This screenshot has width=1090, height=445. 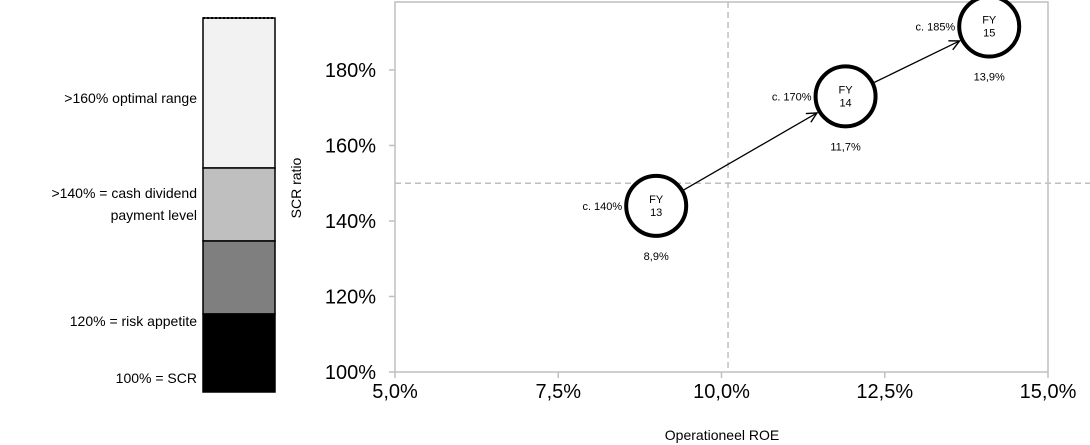 I want to click on point-roe-label: 11,7%, so click(x=845, y=147).